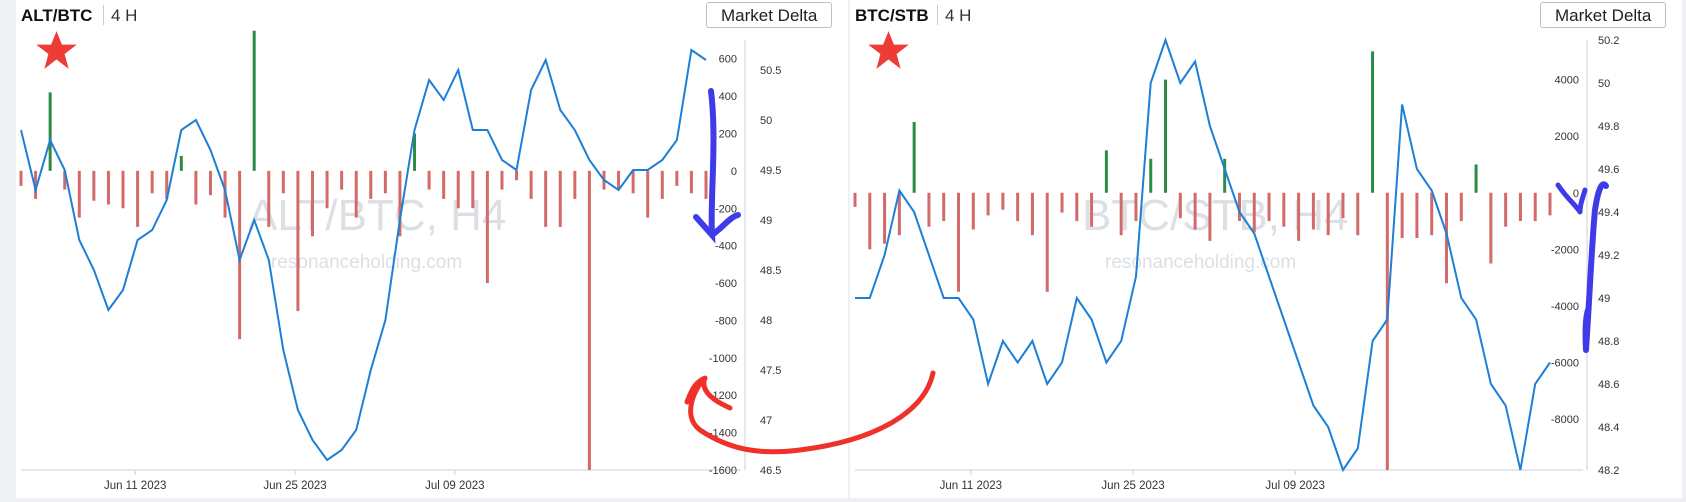 This screenshot has height=502, width=1686. I want to click on price-axis-tick: 47.5, so click(770, 371).